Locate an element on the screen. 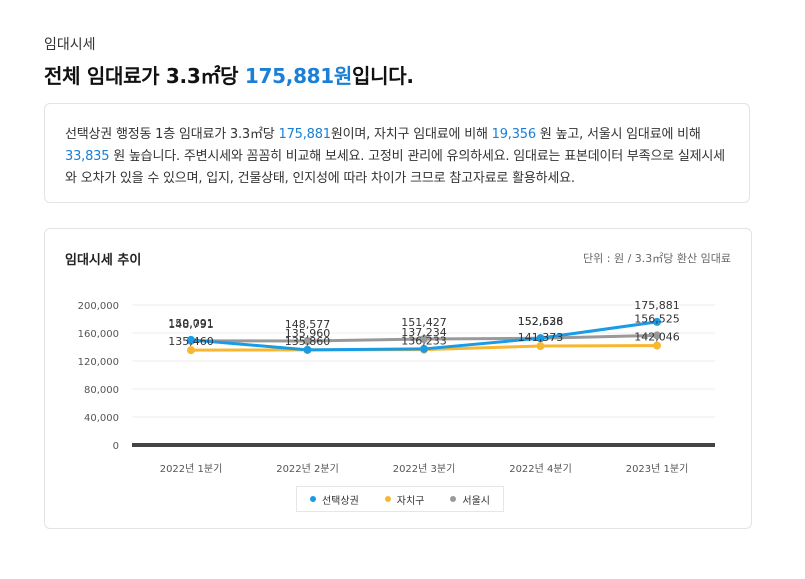 This screenshot has width=805, height=579. data-label: 135,860 is located at coordinates (308, 341).